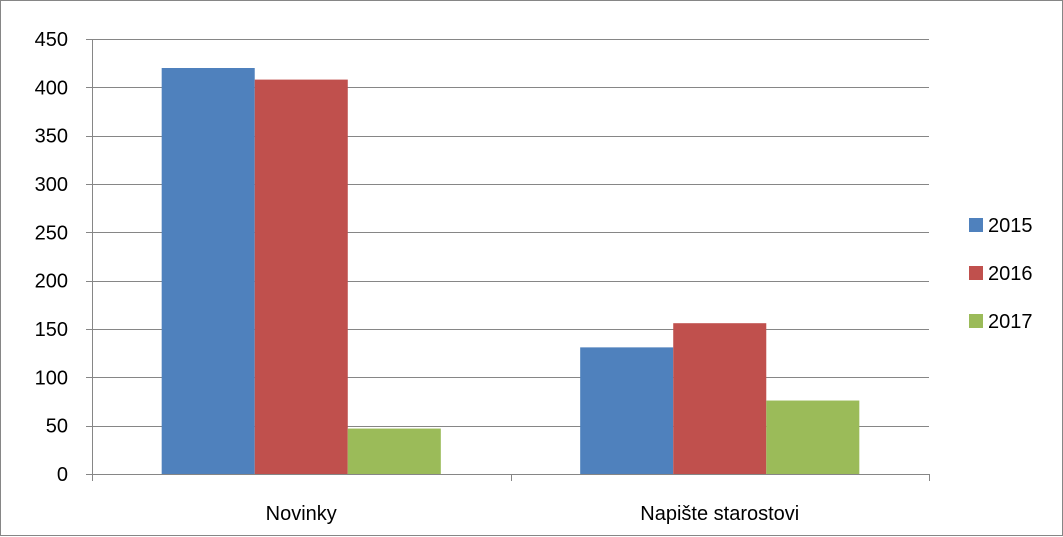 Image resolution: width=1063 pixels, height=537 pixels. Describe the element at coordinates (1010, 322) in the screenshot. I see `legend-label: 2017` at that location.